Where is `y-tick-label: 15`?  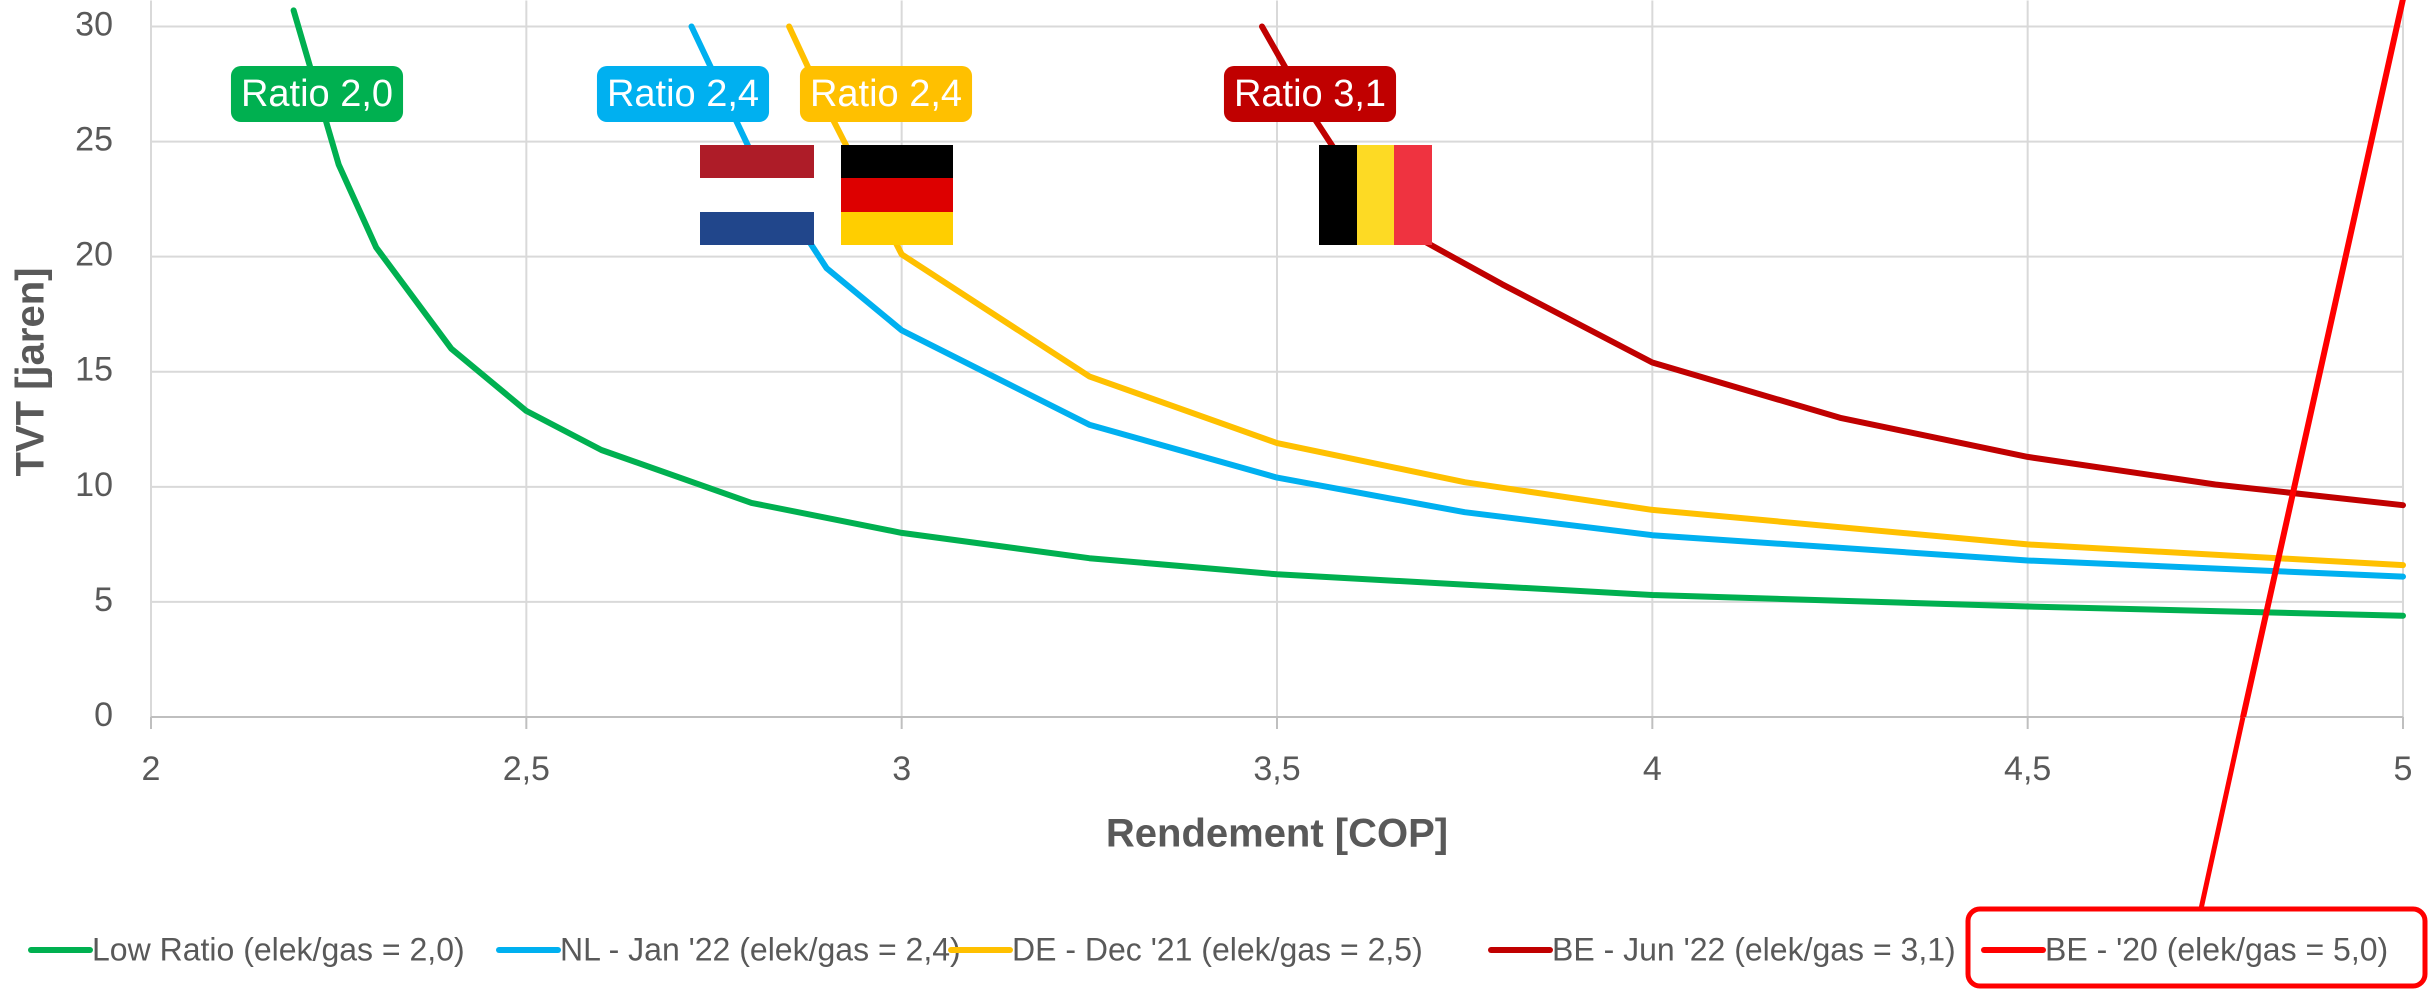
y-tick-label: 15 is located at coordinates (94, 370).